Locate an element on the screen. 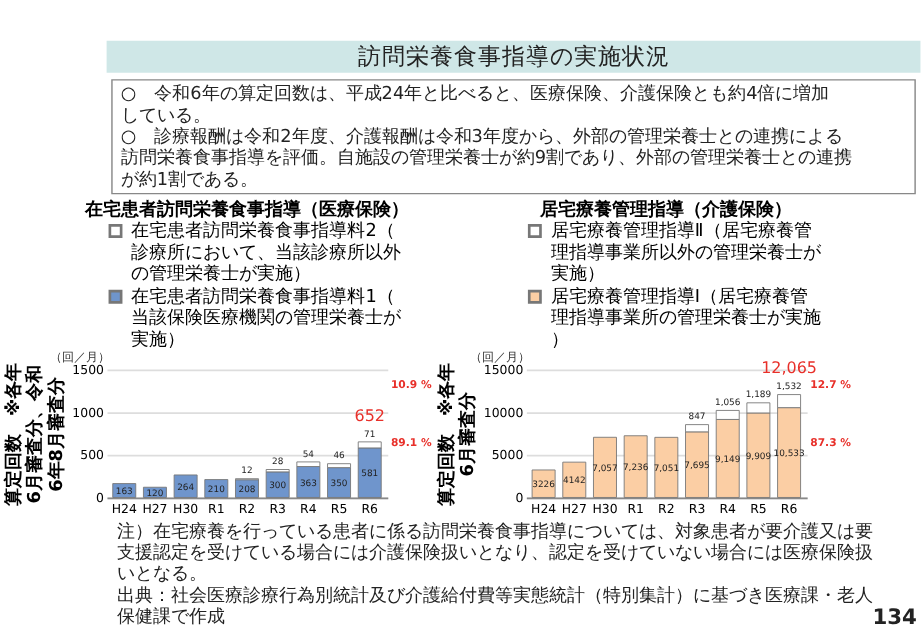 The height and width of the screenshot is (640, 924). chart-title: 居宅療養管理指導（介護保険） is located at coordinates (665, 209).